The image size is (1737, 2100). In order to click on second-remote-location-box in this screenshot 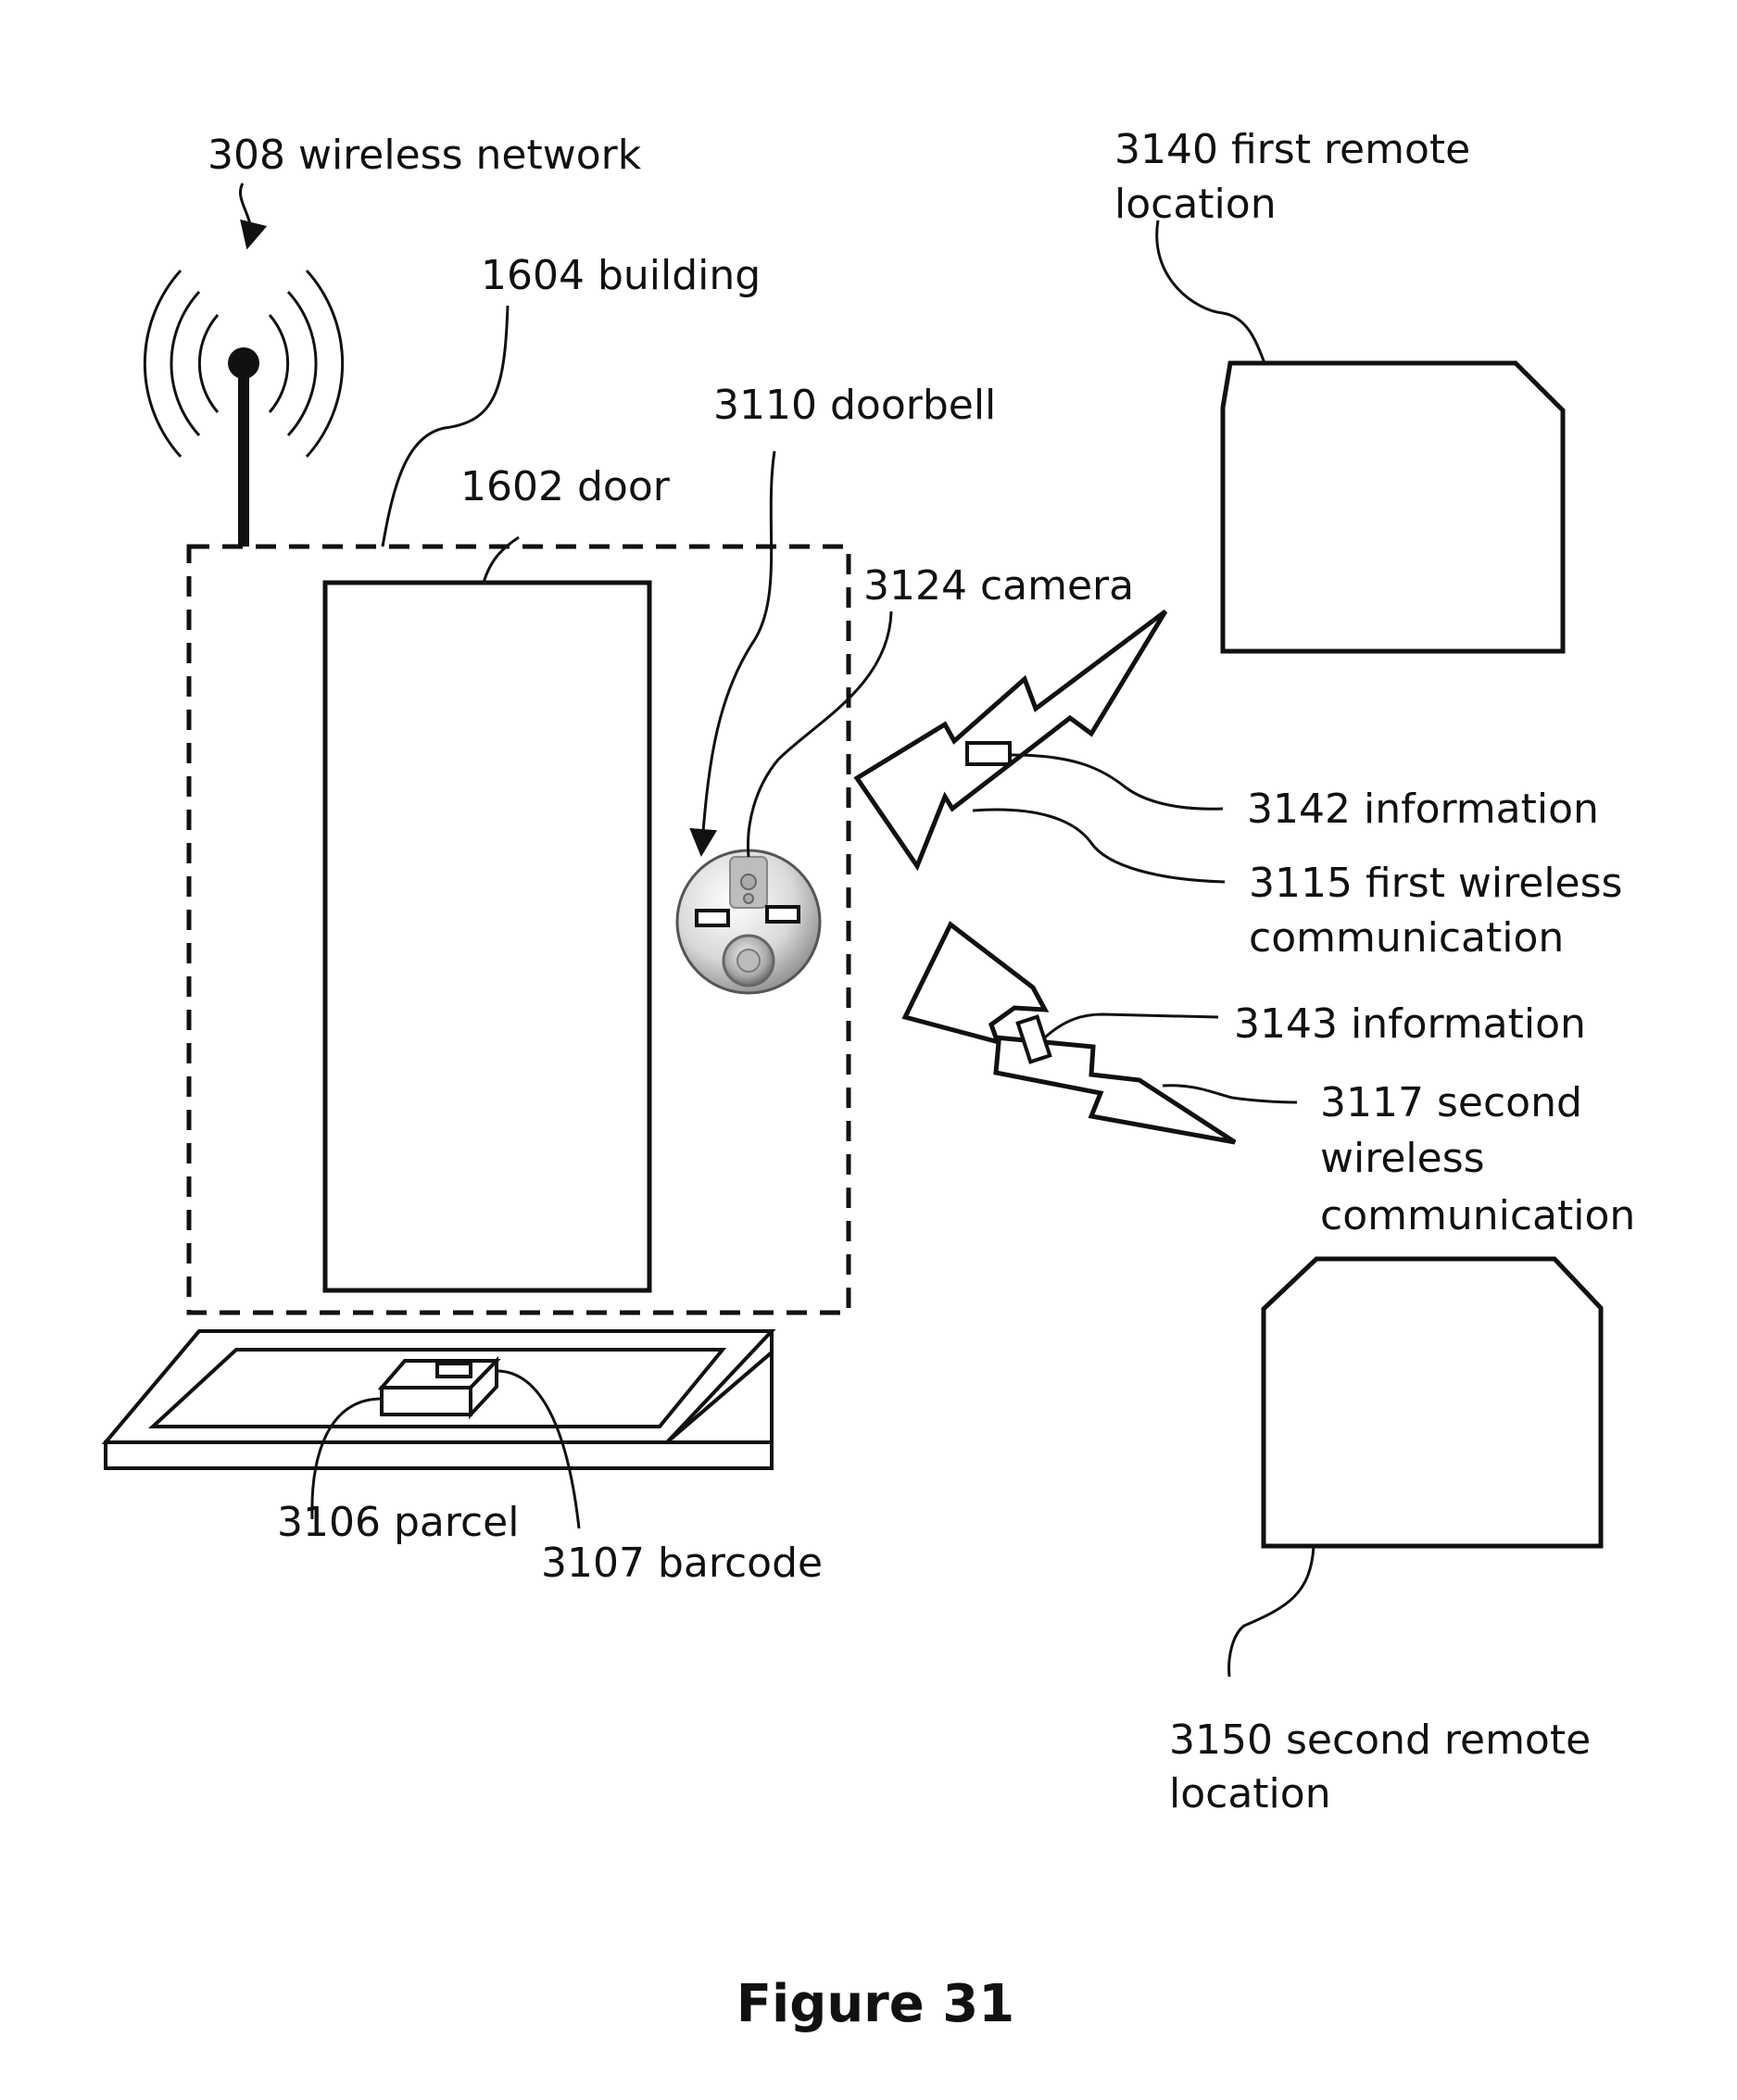, I will do `click(1432, 1402)`.